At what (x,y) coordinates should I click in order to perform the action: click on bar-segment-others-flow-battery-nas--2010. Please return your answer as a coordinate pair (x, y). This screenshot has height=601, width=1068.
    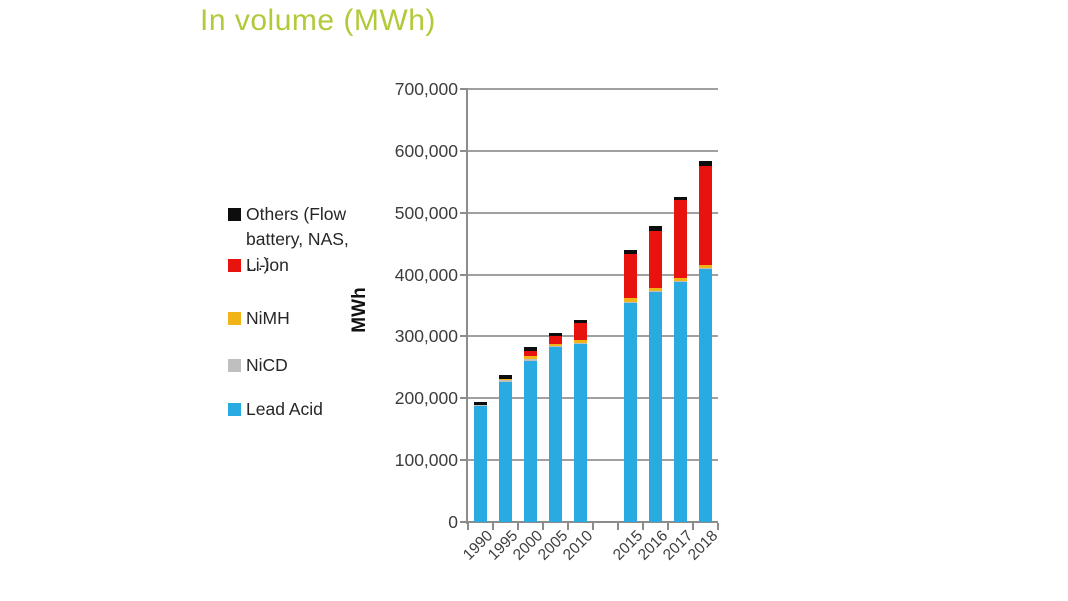
    Looking at the image, I should click on (580, 321).